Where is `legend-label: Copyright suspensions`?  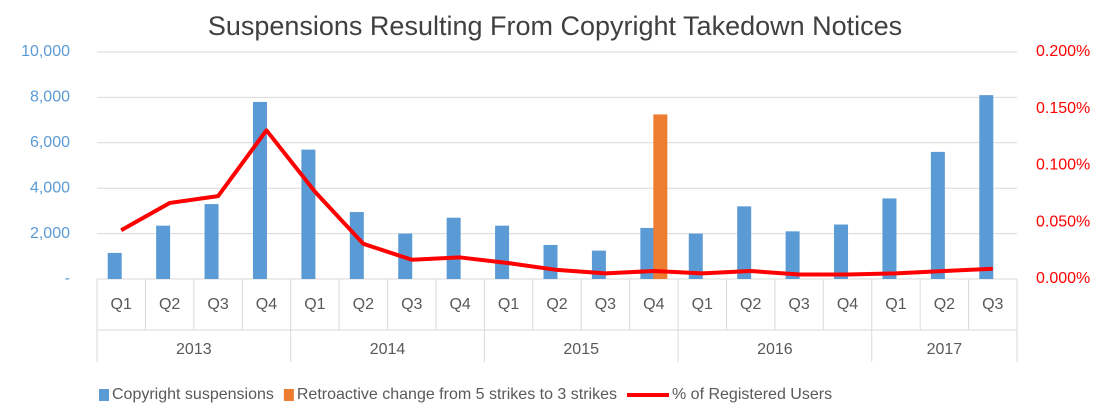
legend-label: Copyright suspensions is located at coordinates (193, 394).